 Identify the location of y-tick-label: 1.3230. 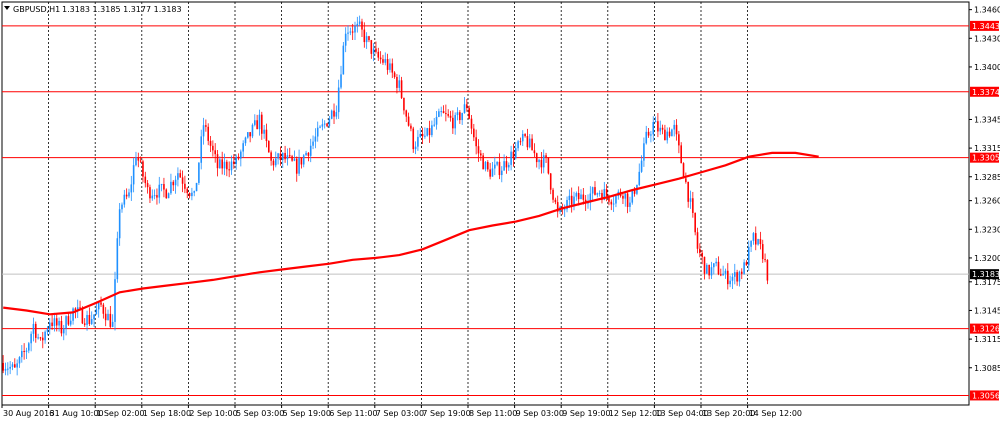
(987, 229).